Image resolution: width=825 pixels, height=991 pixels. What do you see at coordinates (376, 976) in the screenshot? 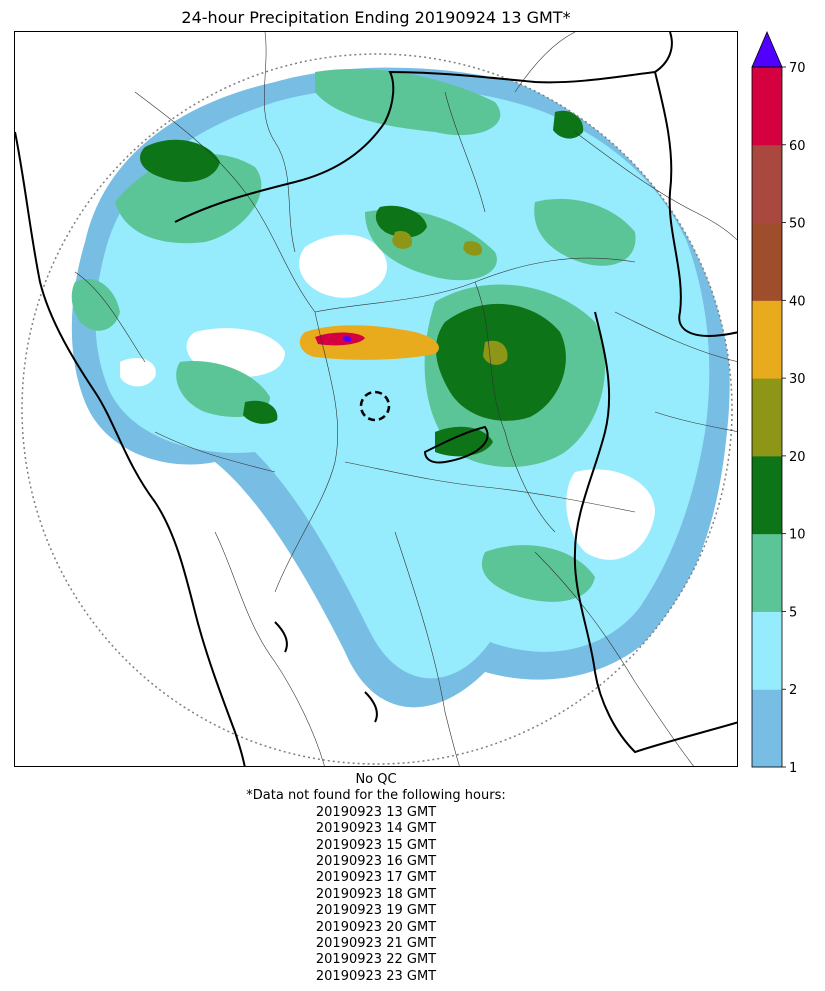
I see `missing-hour-item: 20190923 23 GMT` at bounding box center [376, 976].